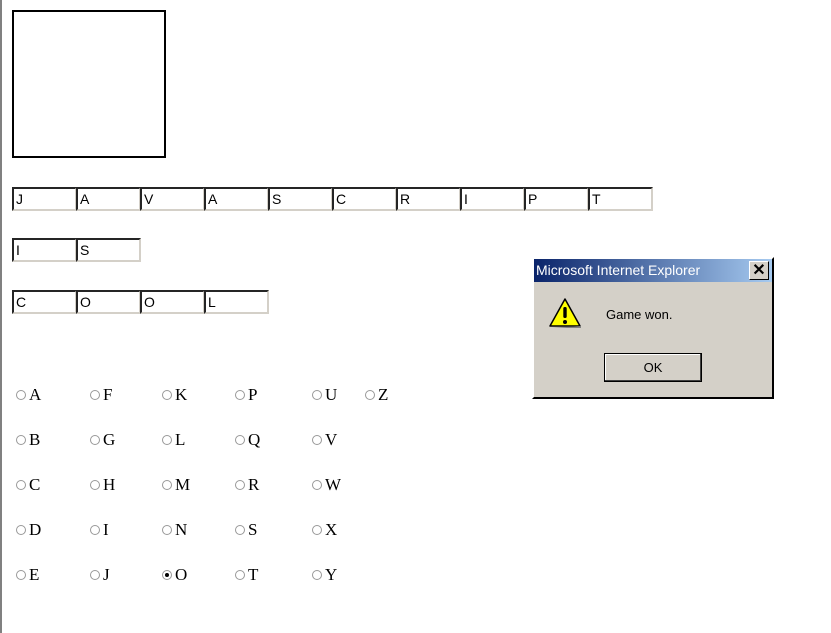 This screenshot has width=831, height=633. Describe the element at coordinates (331, 574) in the screenshot. I see `radio-label: Y` at that location.